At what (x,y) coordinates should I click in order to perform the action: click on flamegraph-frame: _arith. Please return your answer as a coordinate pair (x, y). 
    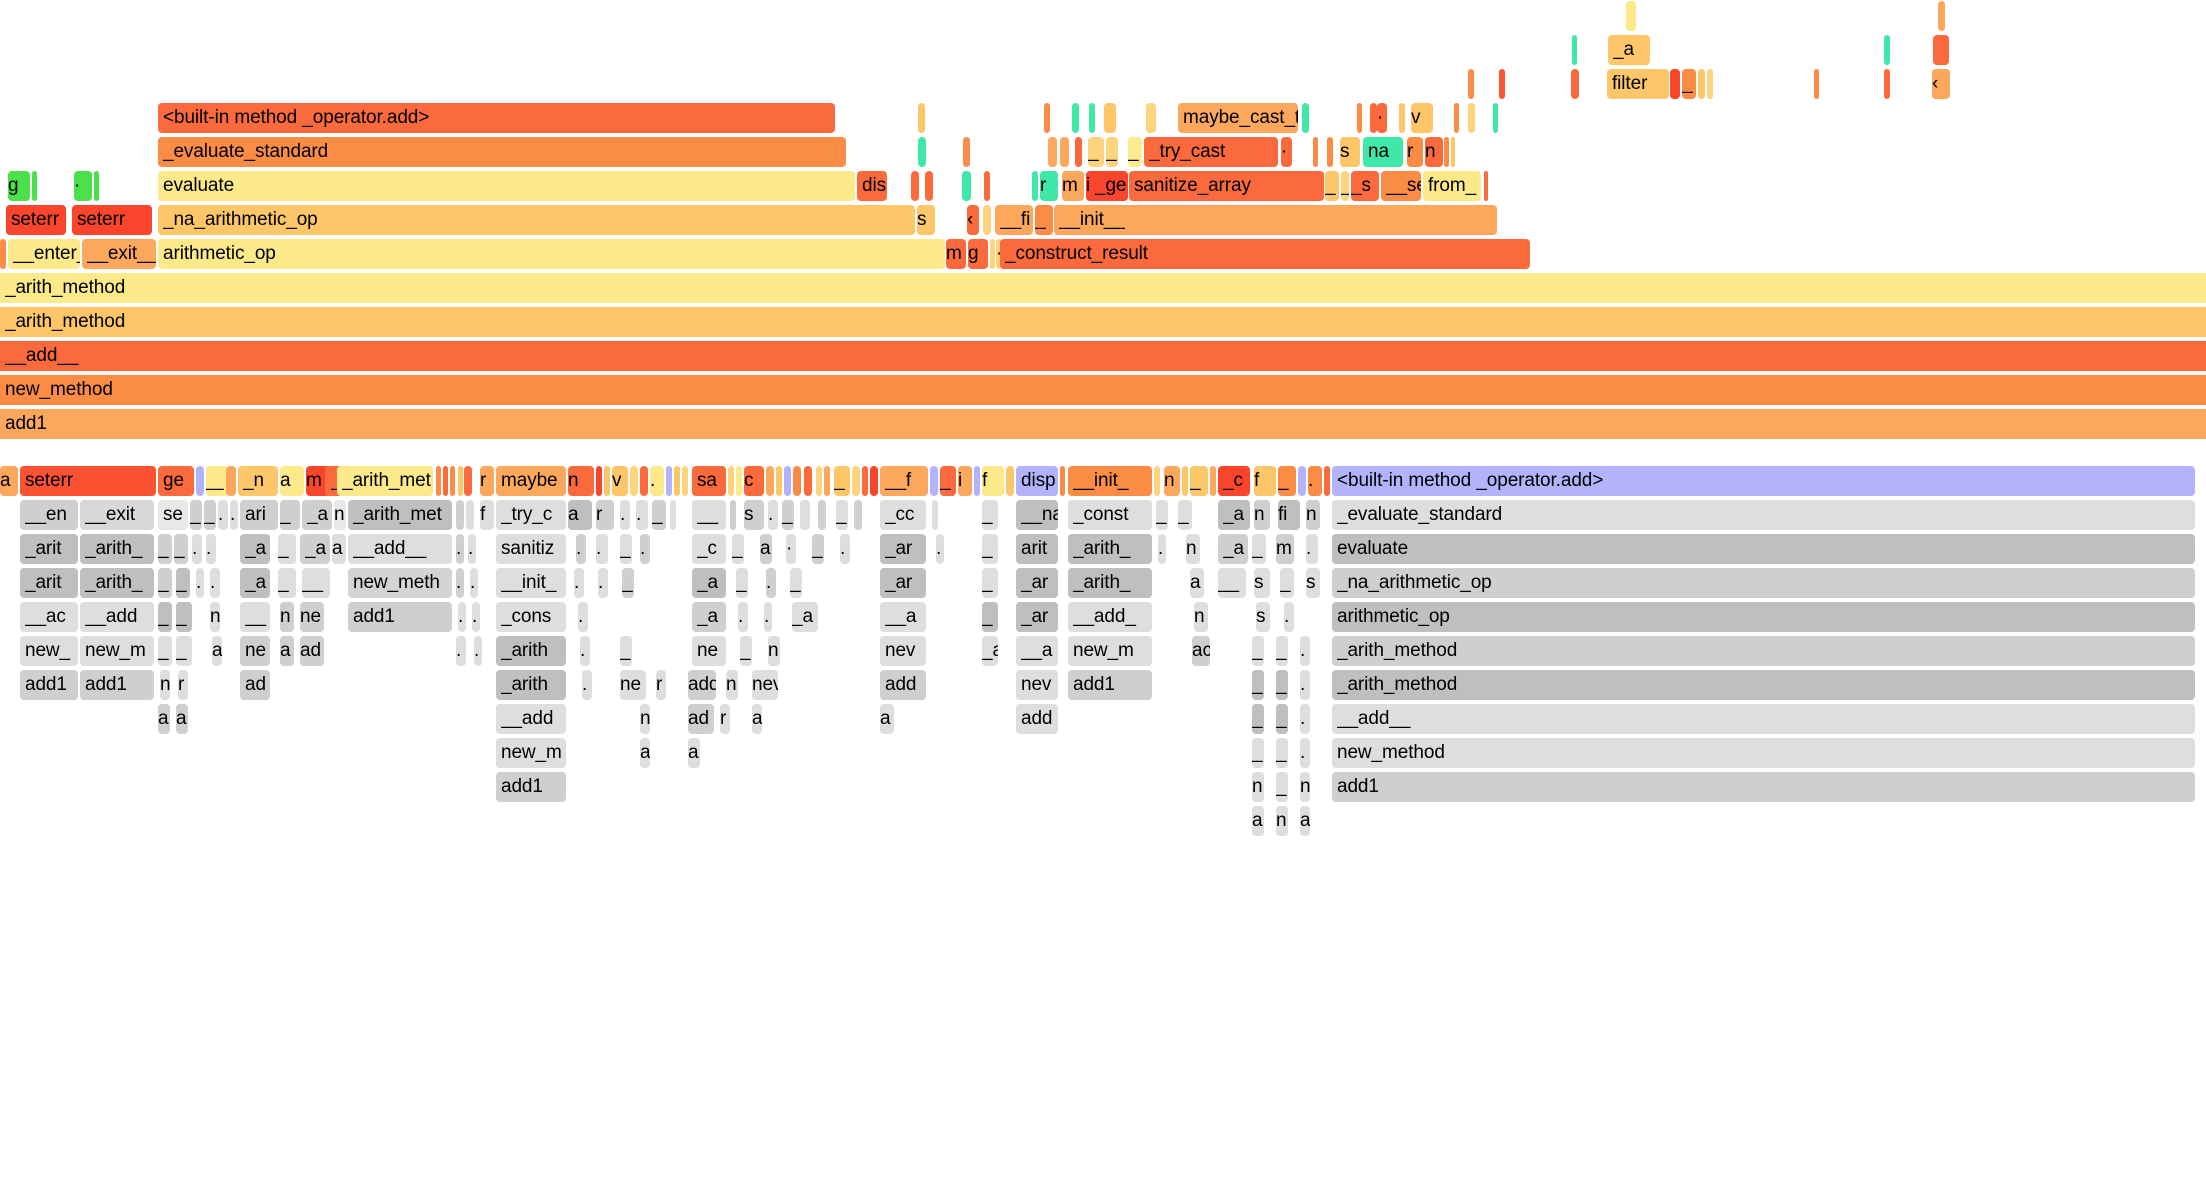
    Looking at the image, I should click on (531, 651).